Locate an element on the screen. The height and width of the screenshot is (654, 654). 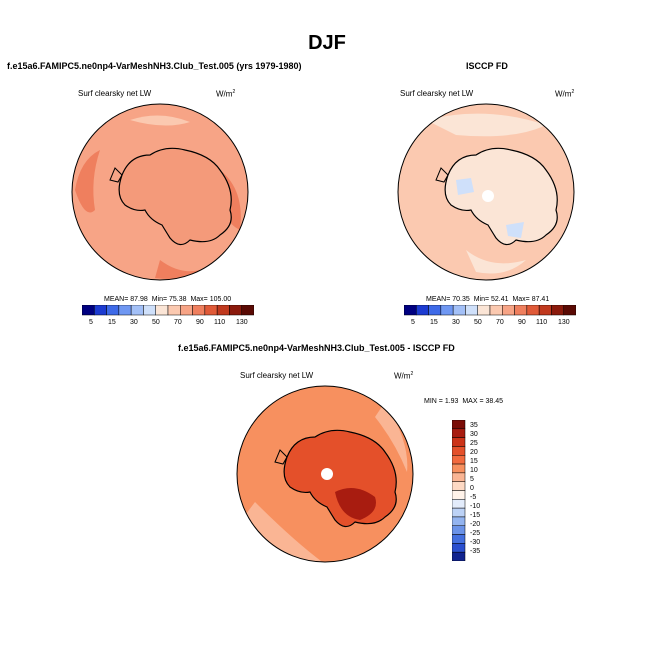
panel-diff-tick-9: -10 is located at coordinates (475, 506).